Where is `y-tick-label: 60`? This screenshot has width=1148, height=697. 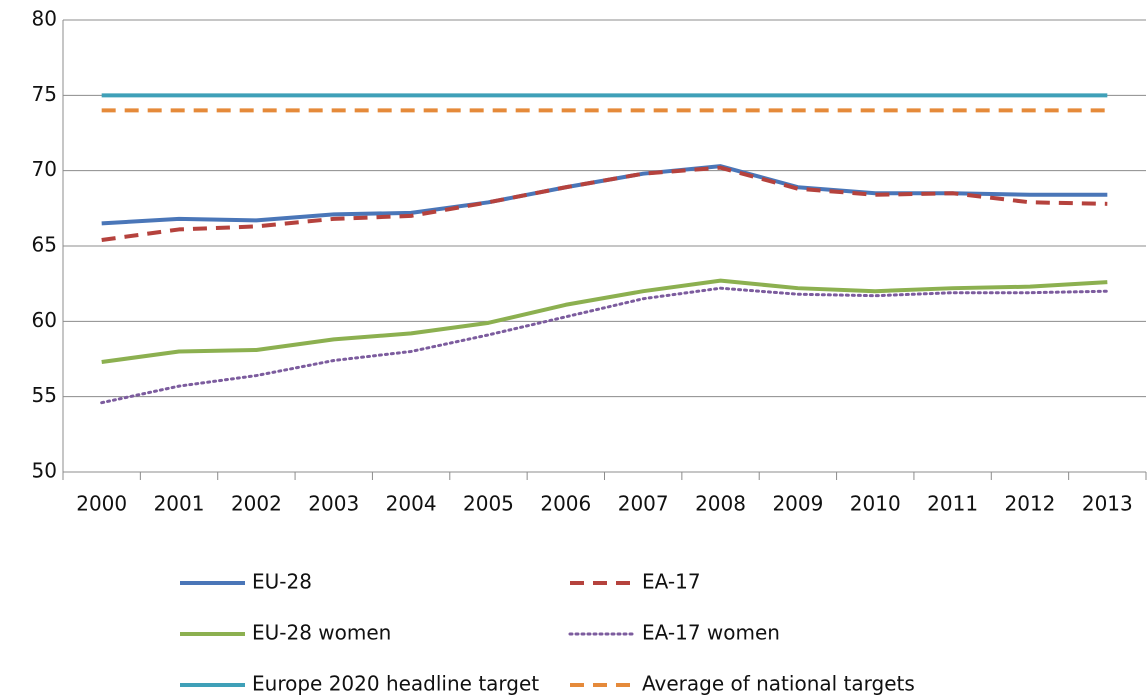
y-tick-label: 60 is located at coordinates (44, 320).